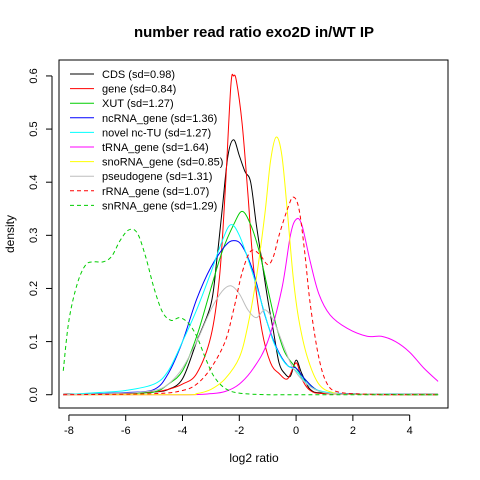 The height and width of the screenshot is (480, 480). Describe the element at coordinates (155, 192) in the screenshot. I see `legend-label: rRNA_gene (sd=1.07)` at that location.